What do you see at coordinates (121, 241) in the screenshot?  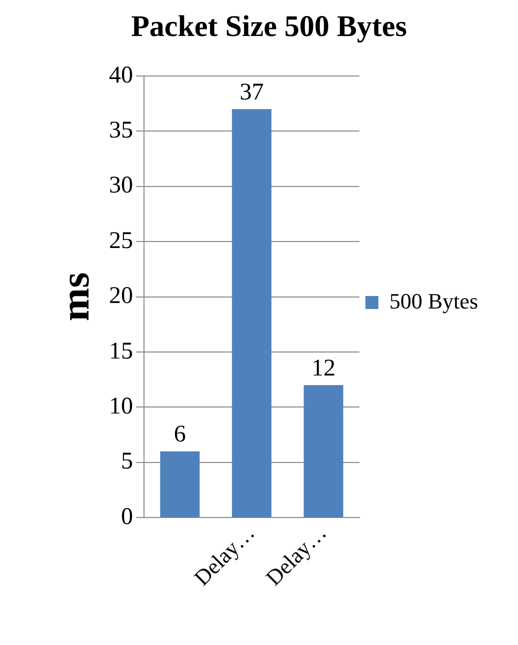 I see `y-tick-label: 25` at bounding box center [121, 241].